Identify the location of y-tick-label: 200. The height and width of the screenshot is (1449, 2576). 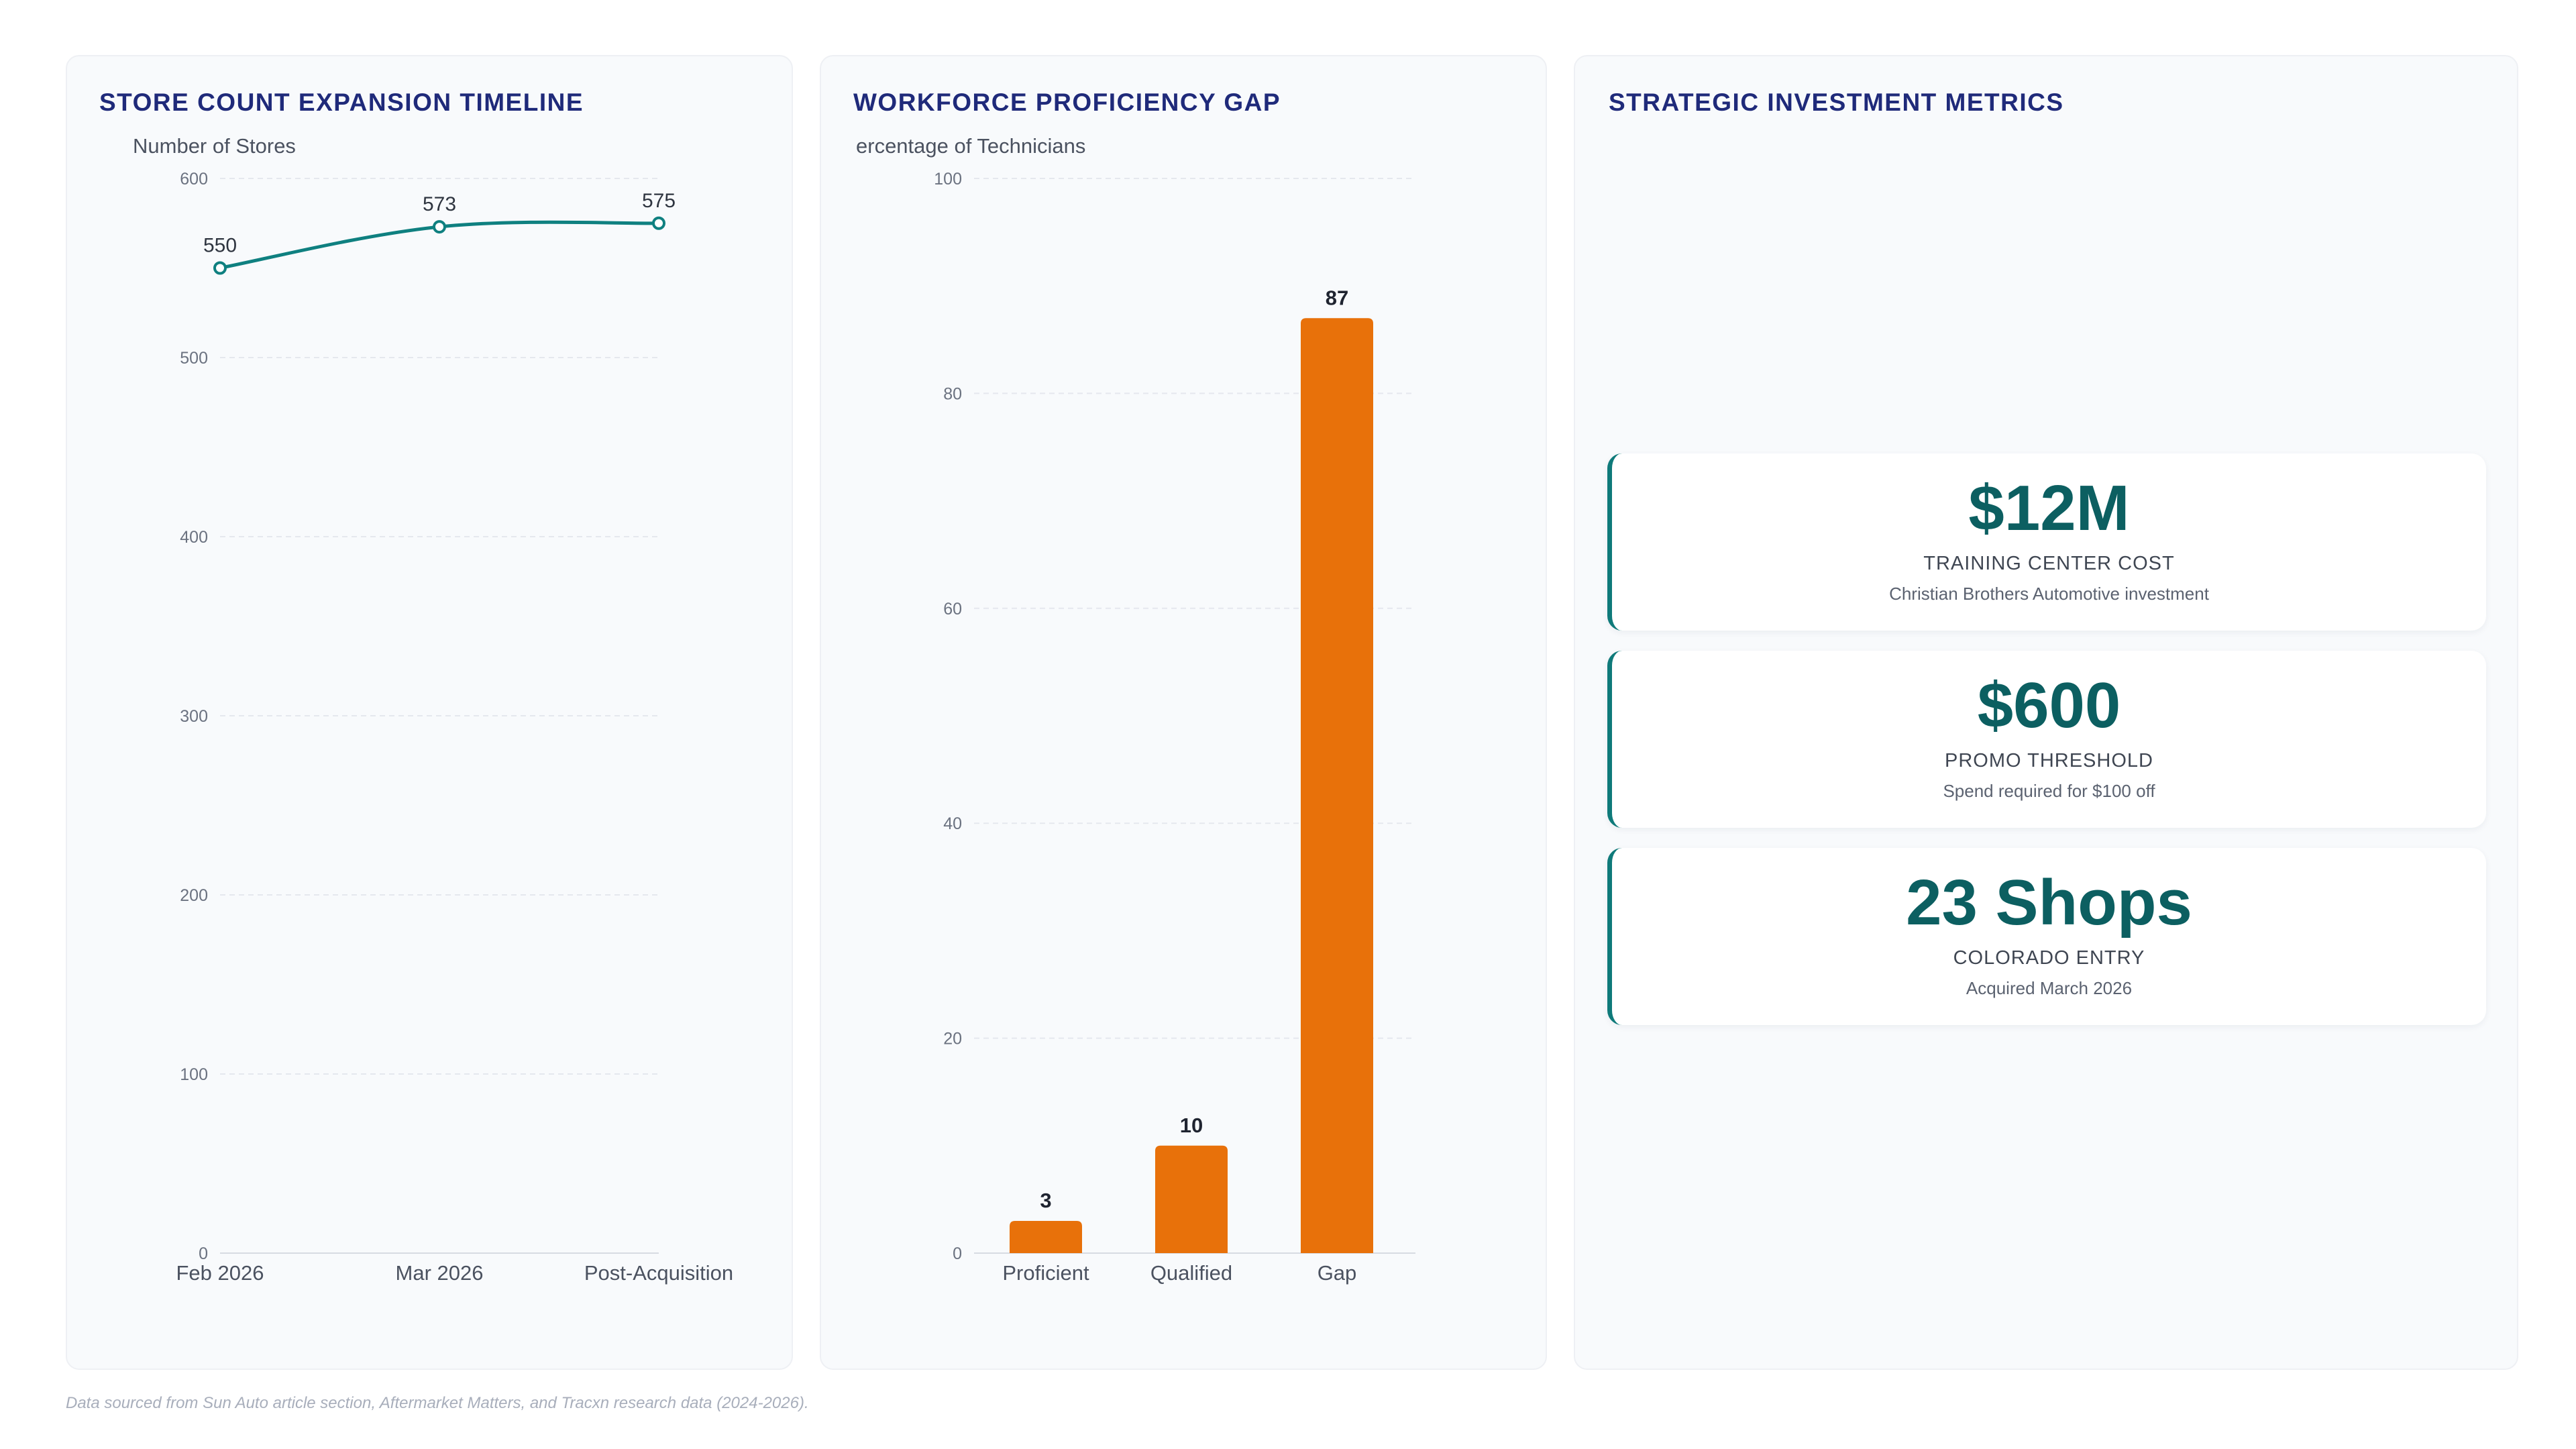
(194, 895).